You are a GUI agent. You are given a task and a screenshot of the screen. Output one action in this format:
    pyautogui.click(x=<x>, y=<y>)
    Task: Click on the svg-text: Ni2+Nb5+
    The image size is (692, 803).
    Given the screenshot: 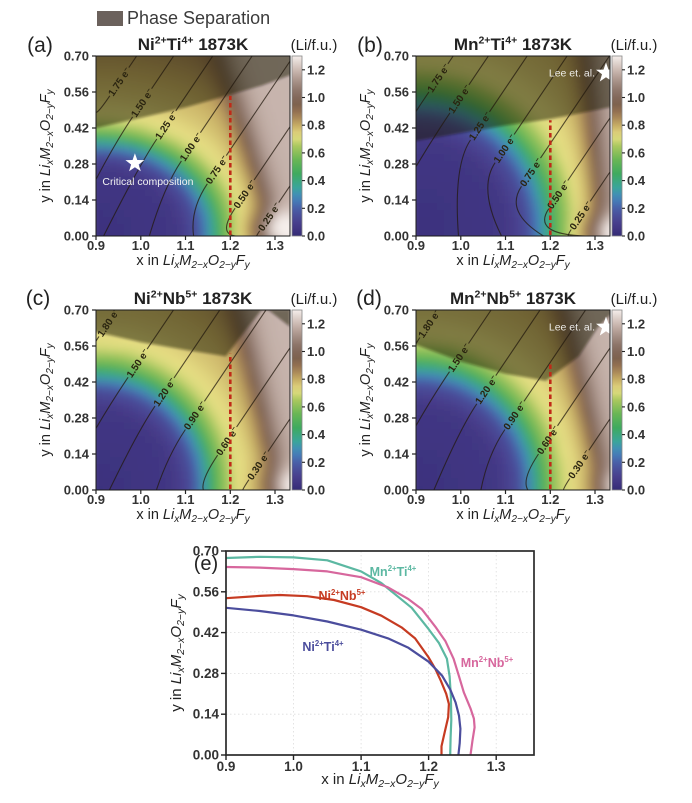 What is the action you would take?
    pyautogui.click(x=342, y=595)
    